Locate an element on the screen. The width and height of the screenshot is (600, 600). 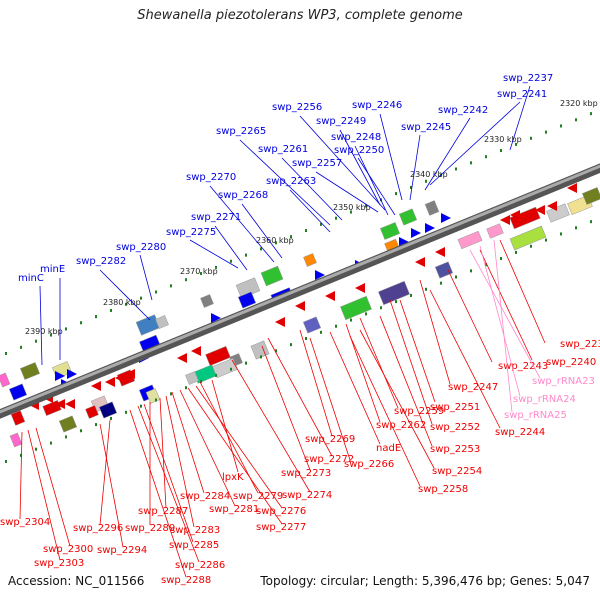
forward-gene-label: swp_2263 is located at coordinates (291, 181).